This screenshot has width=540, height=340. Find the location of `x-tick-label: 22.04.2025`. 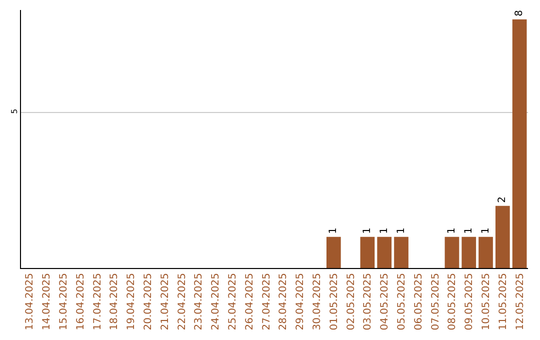

x-tick-label: 22.04.2025 is located at coordinates (182, 301).